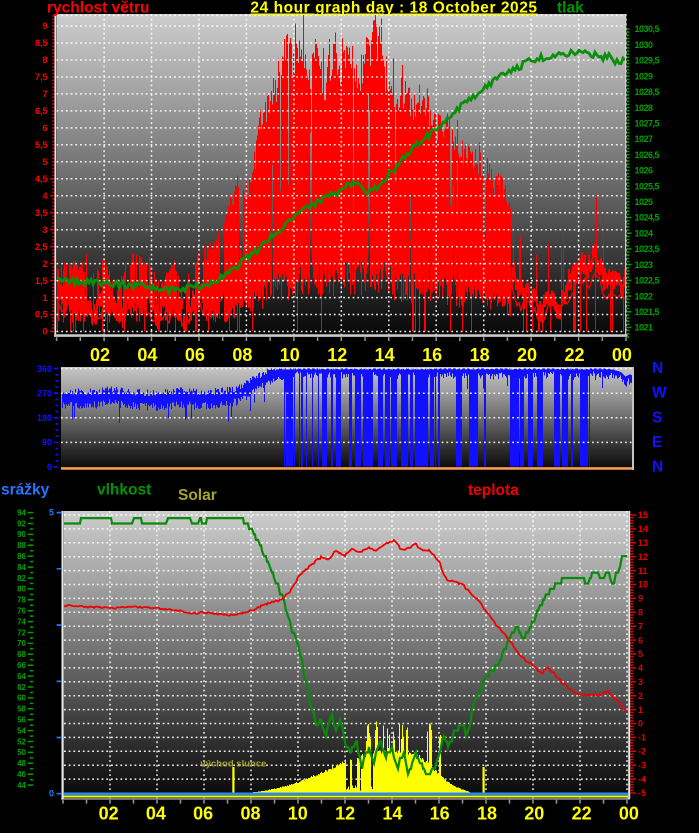 The height and width of the screenshot is (833, 699). I want to click on svg-text: 5, so click(640, 654).